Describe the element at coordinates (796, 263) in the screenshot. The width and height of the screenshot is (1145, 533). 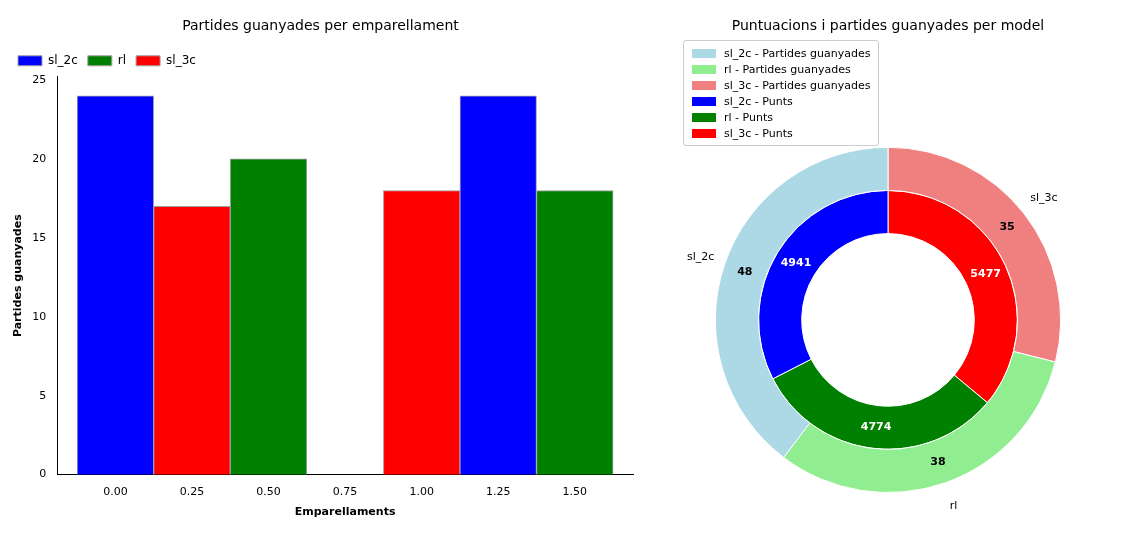
I see `data-label: 4941` at that location.